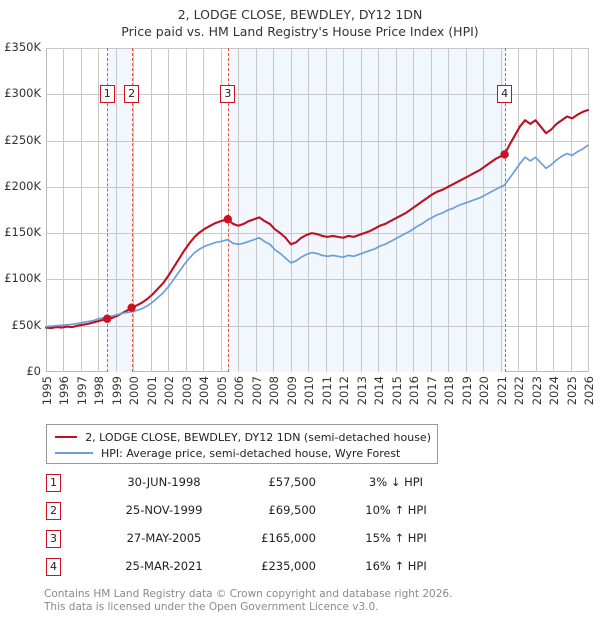 Image resolution: width=600 pixels, height=620 pixels. Describe the element at coordinates (505, 94) in the screenshot. I see `sale-marker-box: 4` at that location.